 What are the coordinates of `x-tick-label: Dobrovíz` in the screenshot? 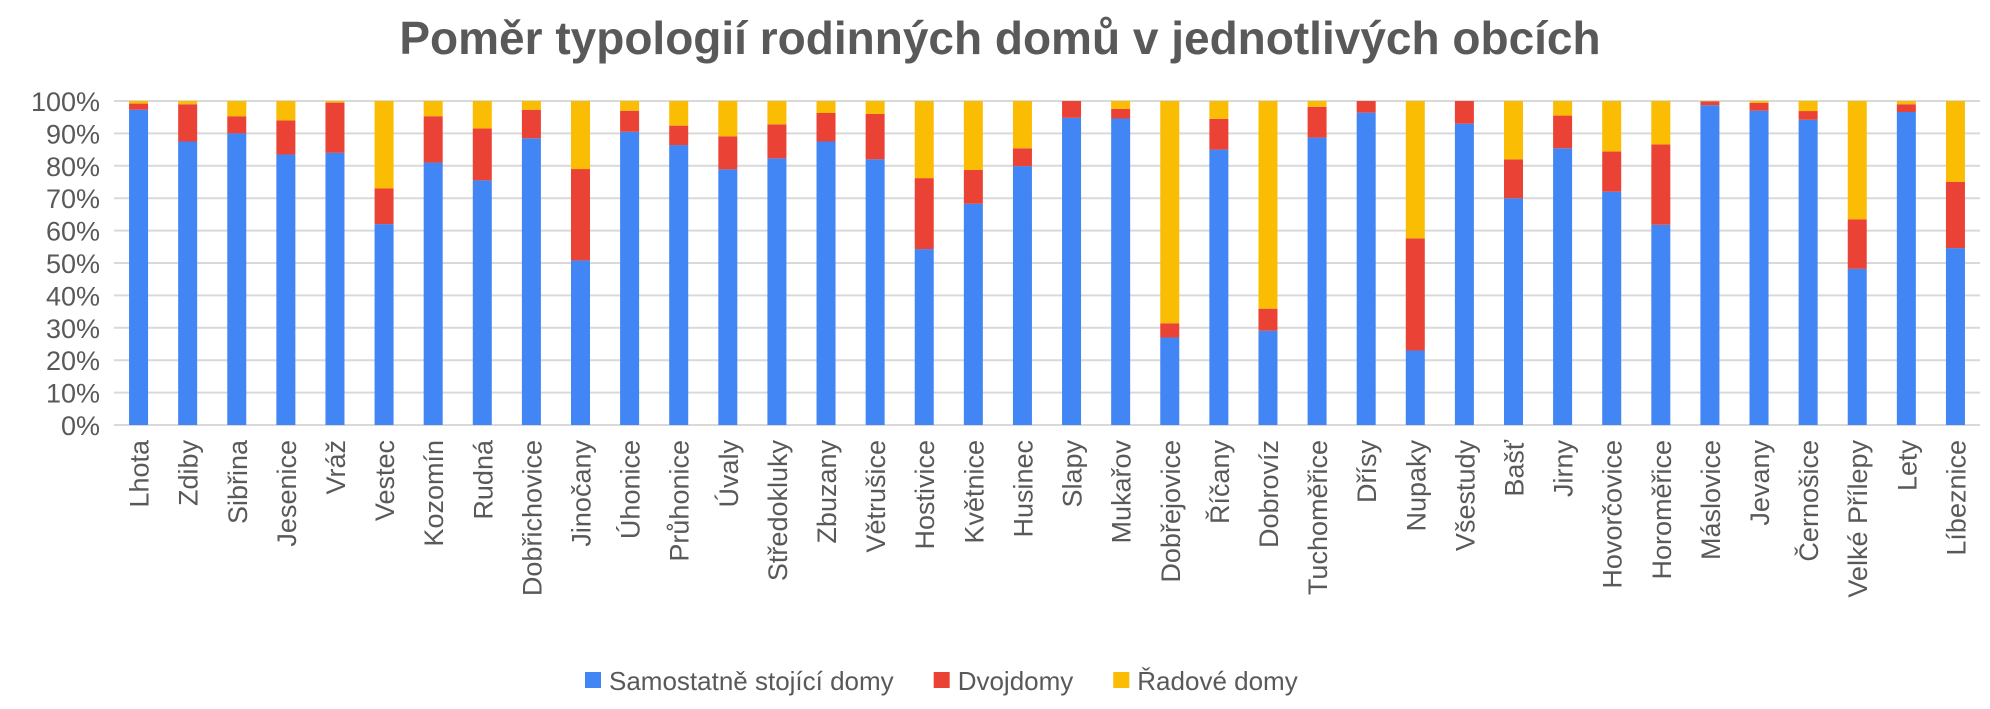 It's located at (1269, 494).